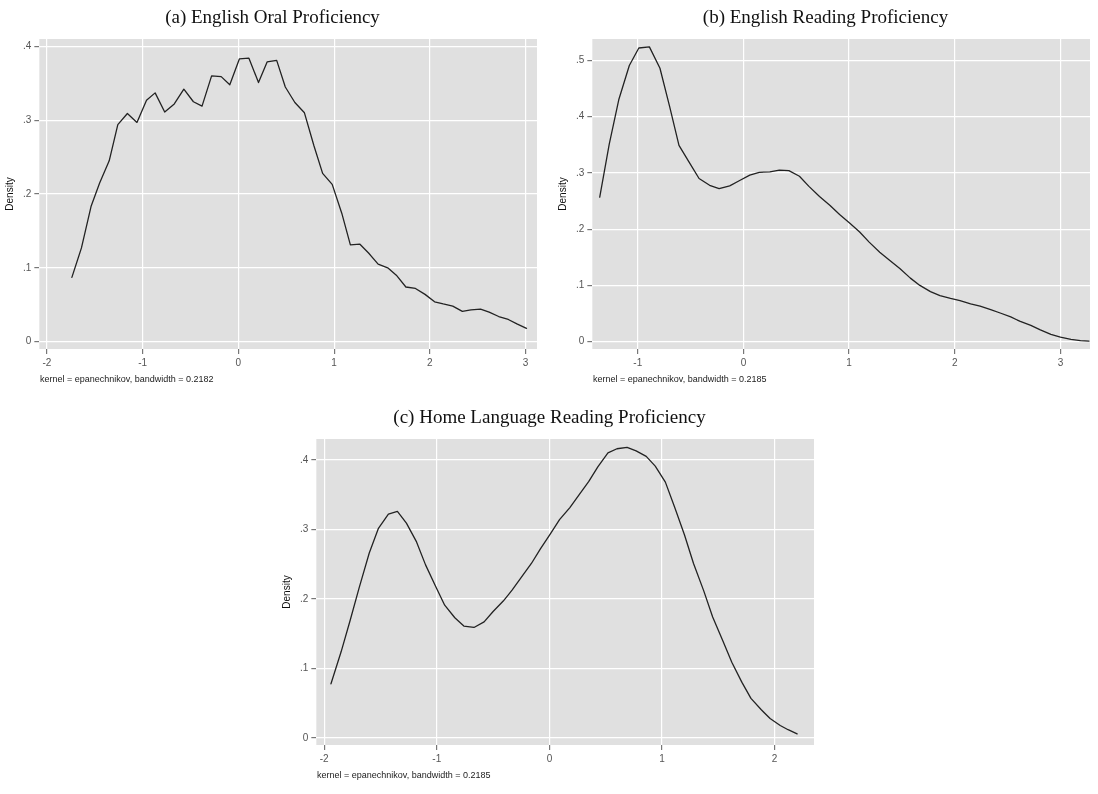 Image resolution: width=1098 pixels, height=794 pixels. I want to click on chart-title: (c) Home Language Reading Proficiency, so click(549, 417).